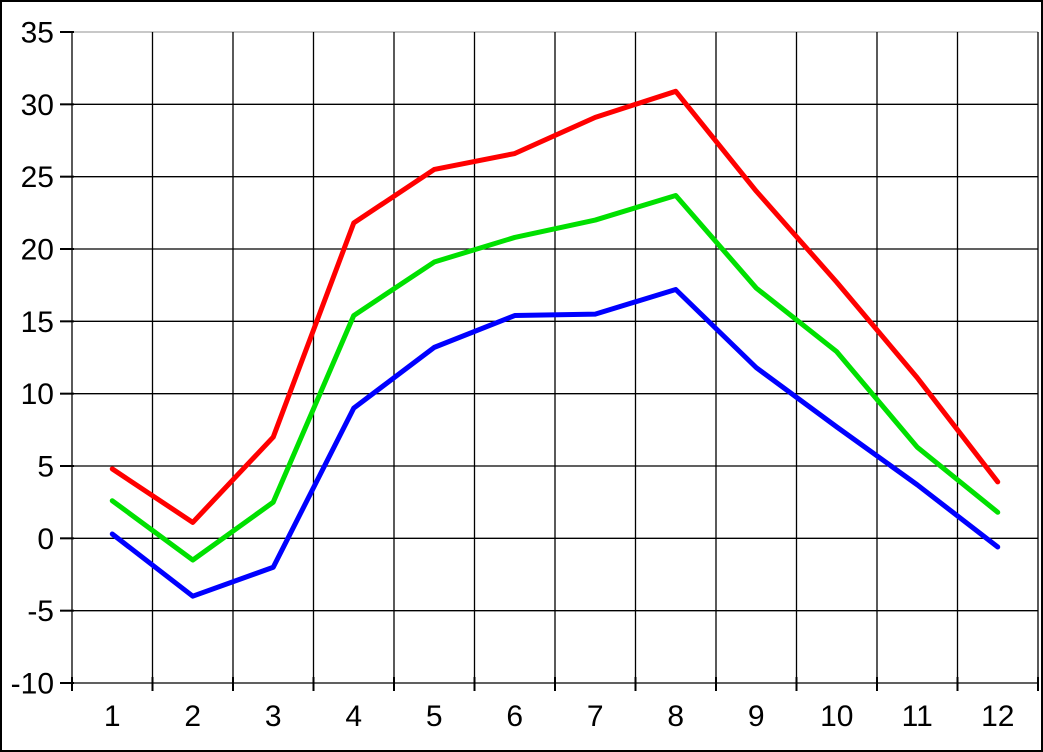  Describe the element at coordinates (45, 467) in the screenshot. I see `y-tick-label: 5` at that location.